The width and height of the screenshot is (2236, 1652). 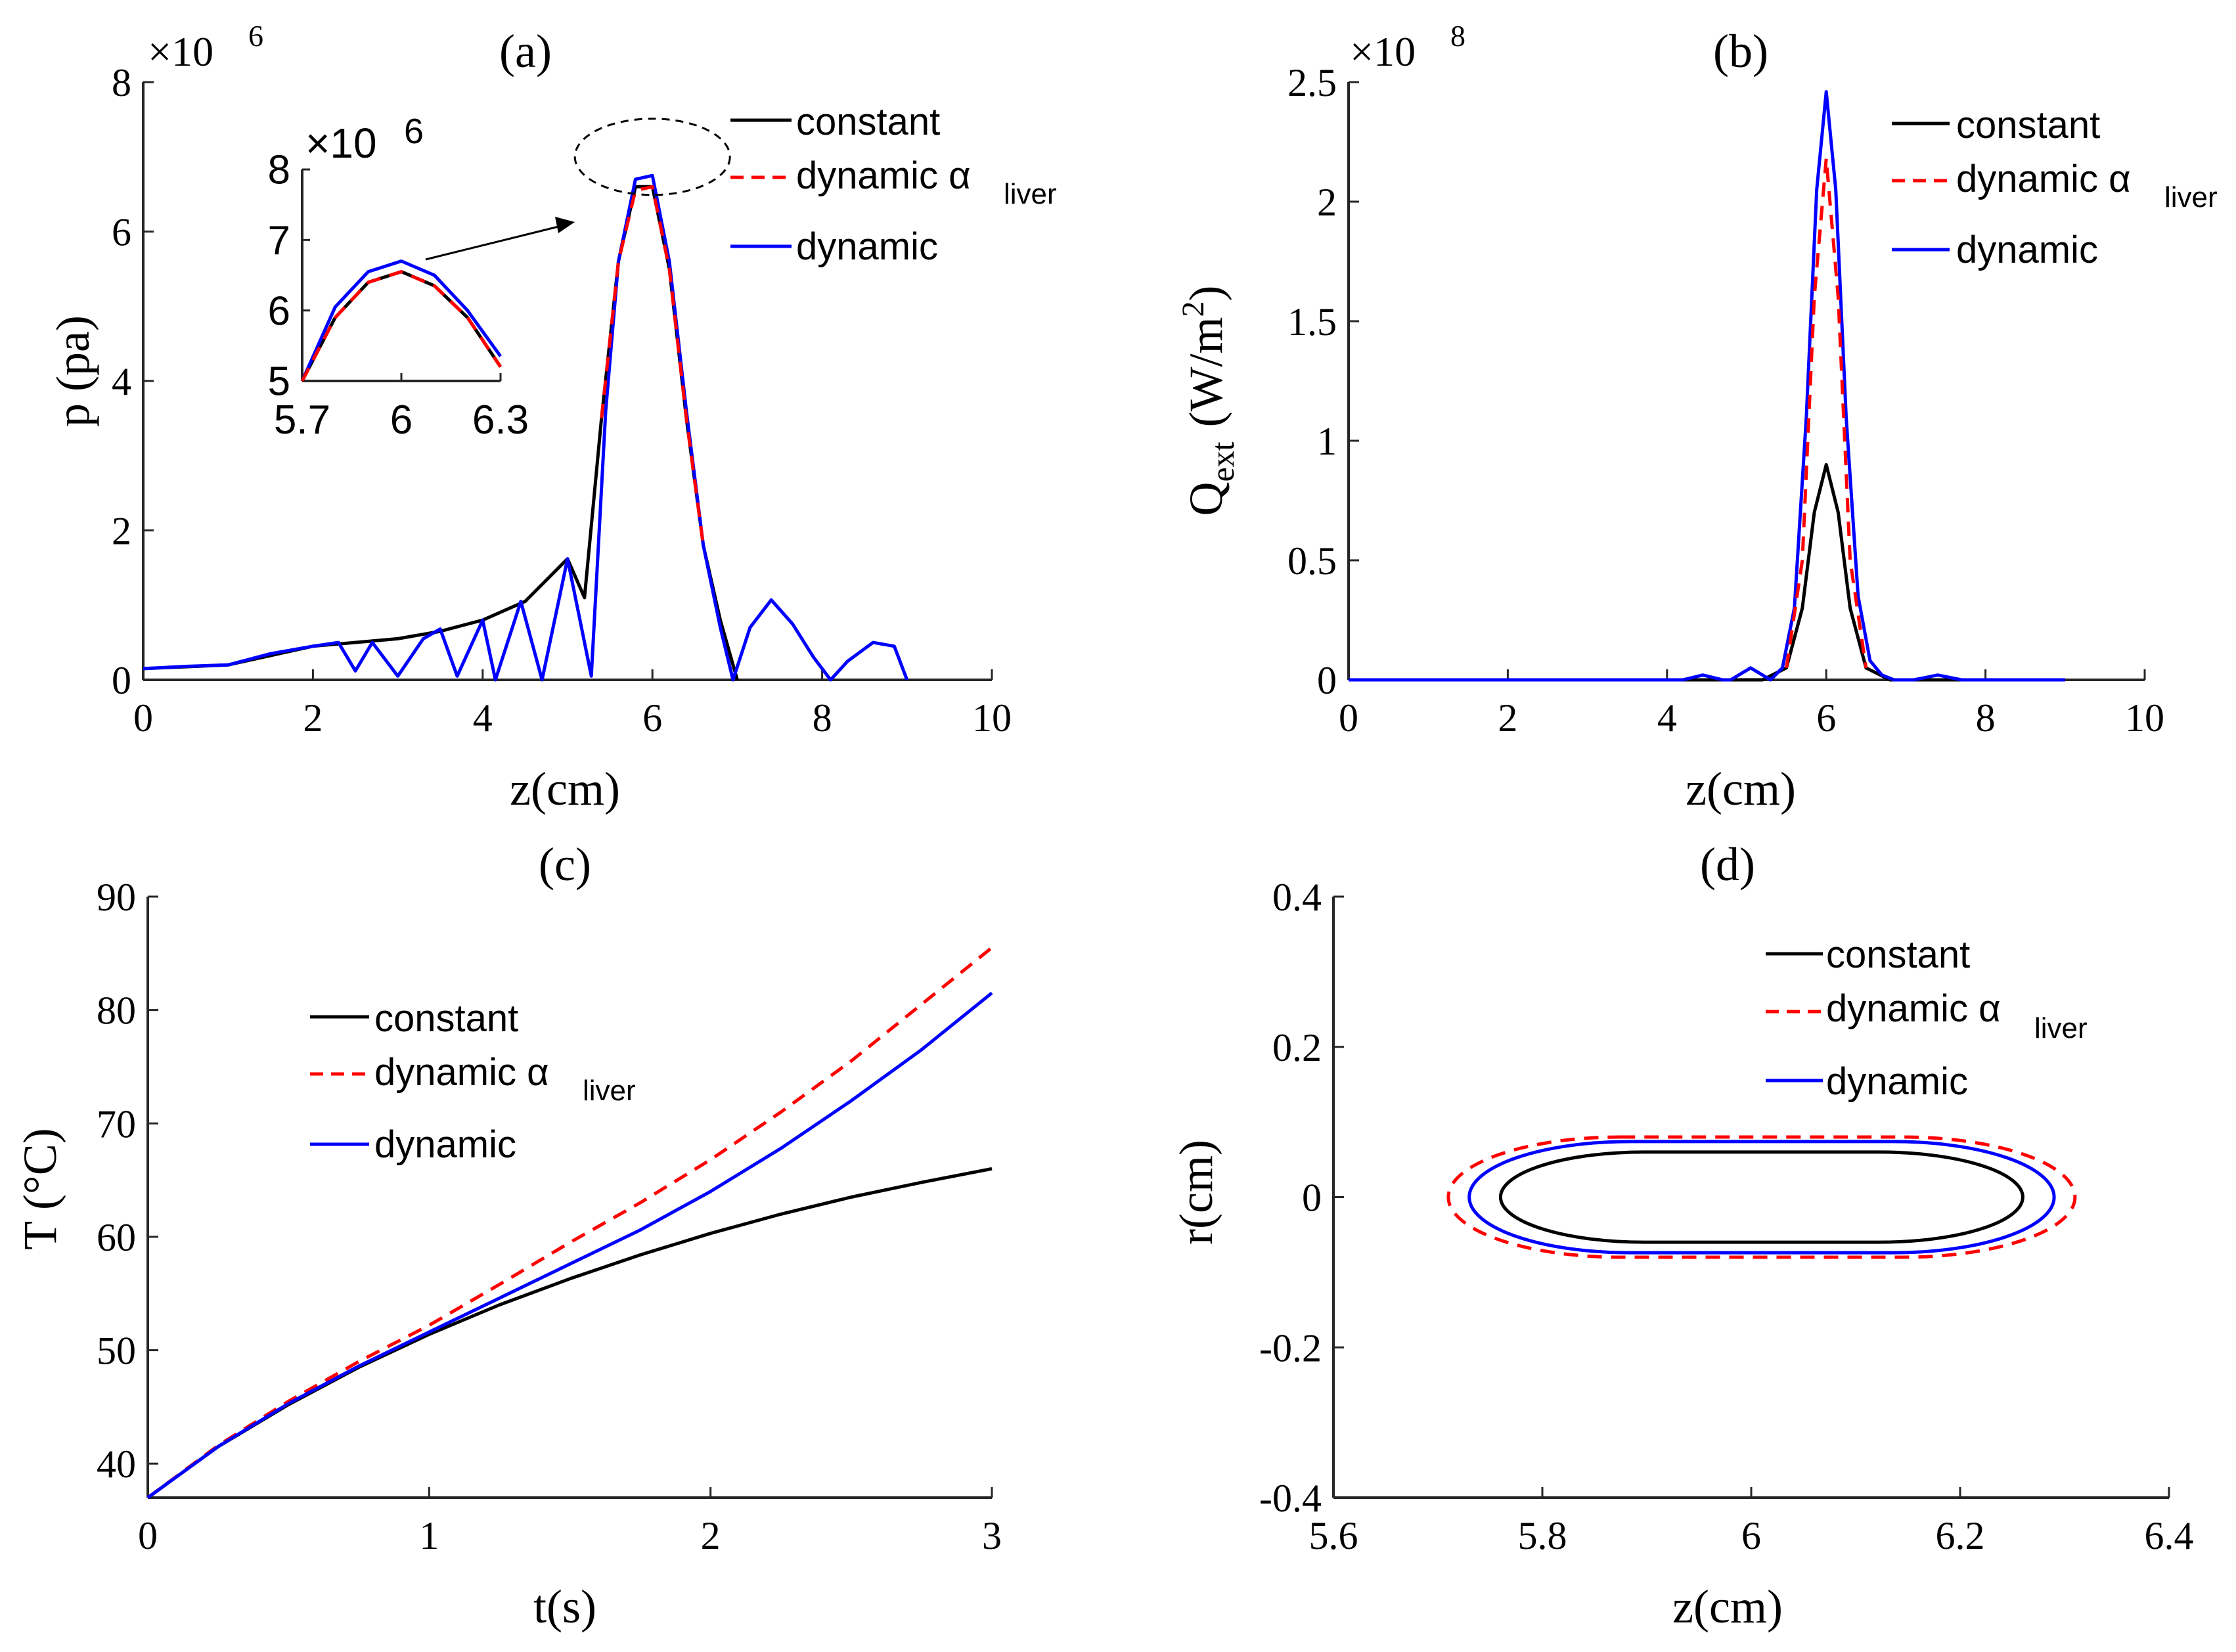 I want to click on panel-b-ylabel: Qext (W/m2), so click(x=1208, y=400).